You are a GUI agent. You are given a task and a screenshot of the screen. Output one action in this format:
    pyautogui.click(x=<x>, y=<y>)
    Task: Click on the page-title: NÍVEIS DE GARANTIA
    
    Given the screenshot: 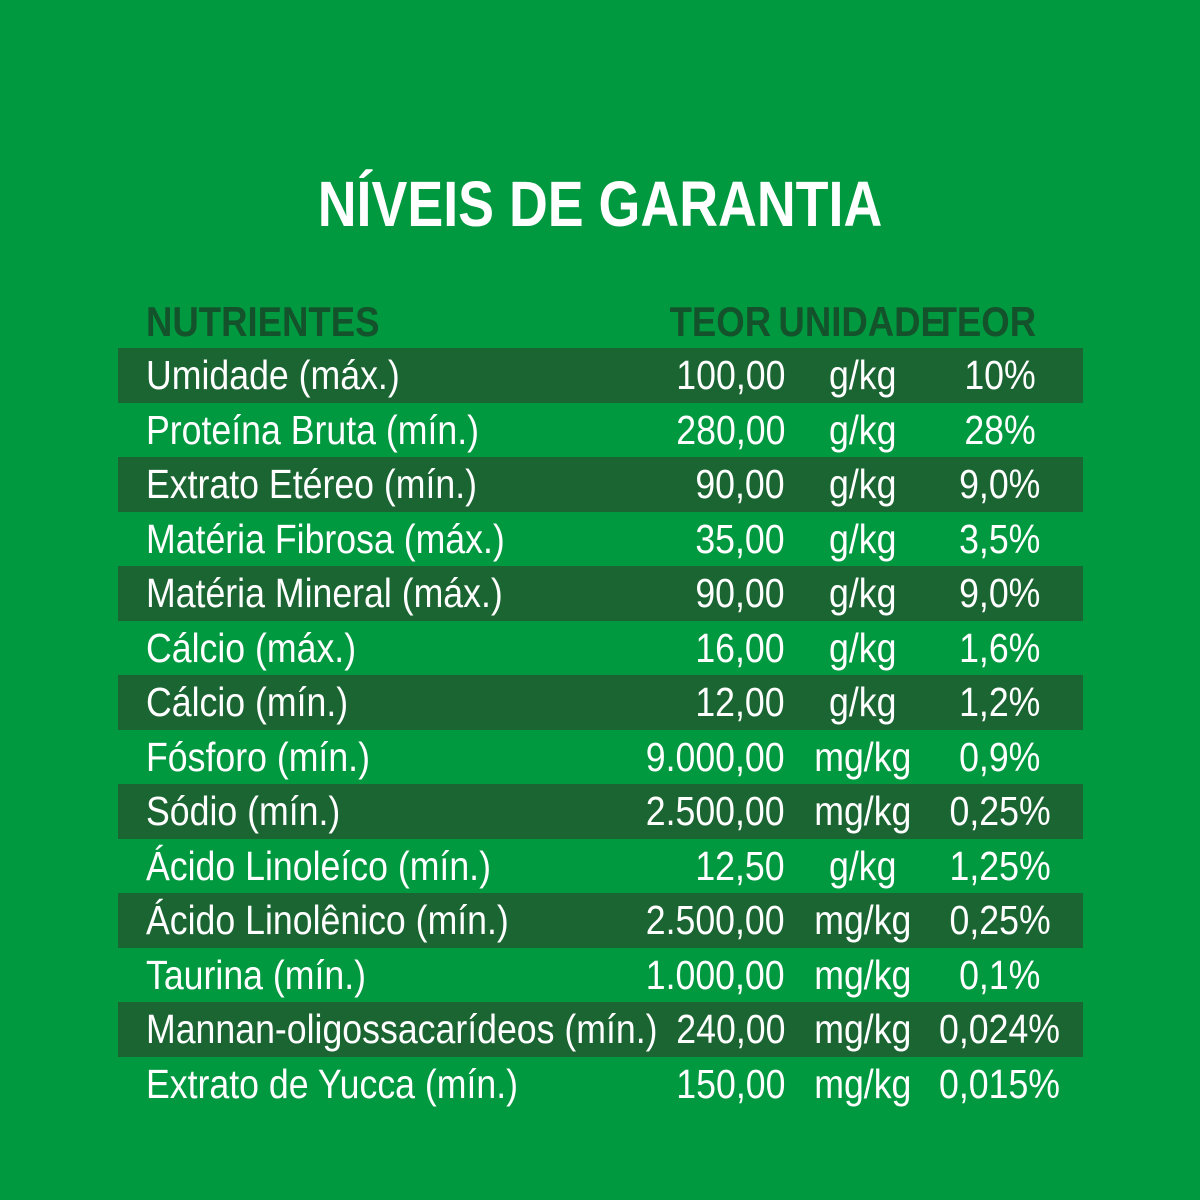 What is the action you would take?
    pyautogui.click(x=600, y=204)
    